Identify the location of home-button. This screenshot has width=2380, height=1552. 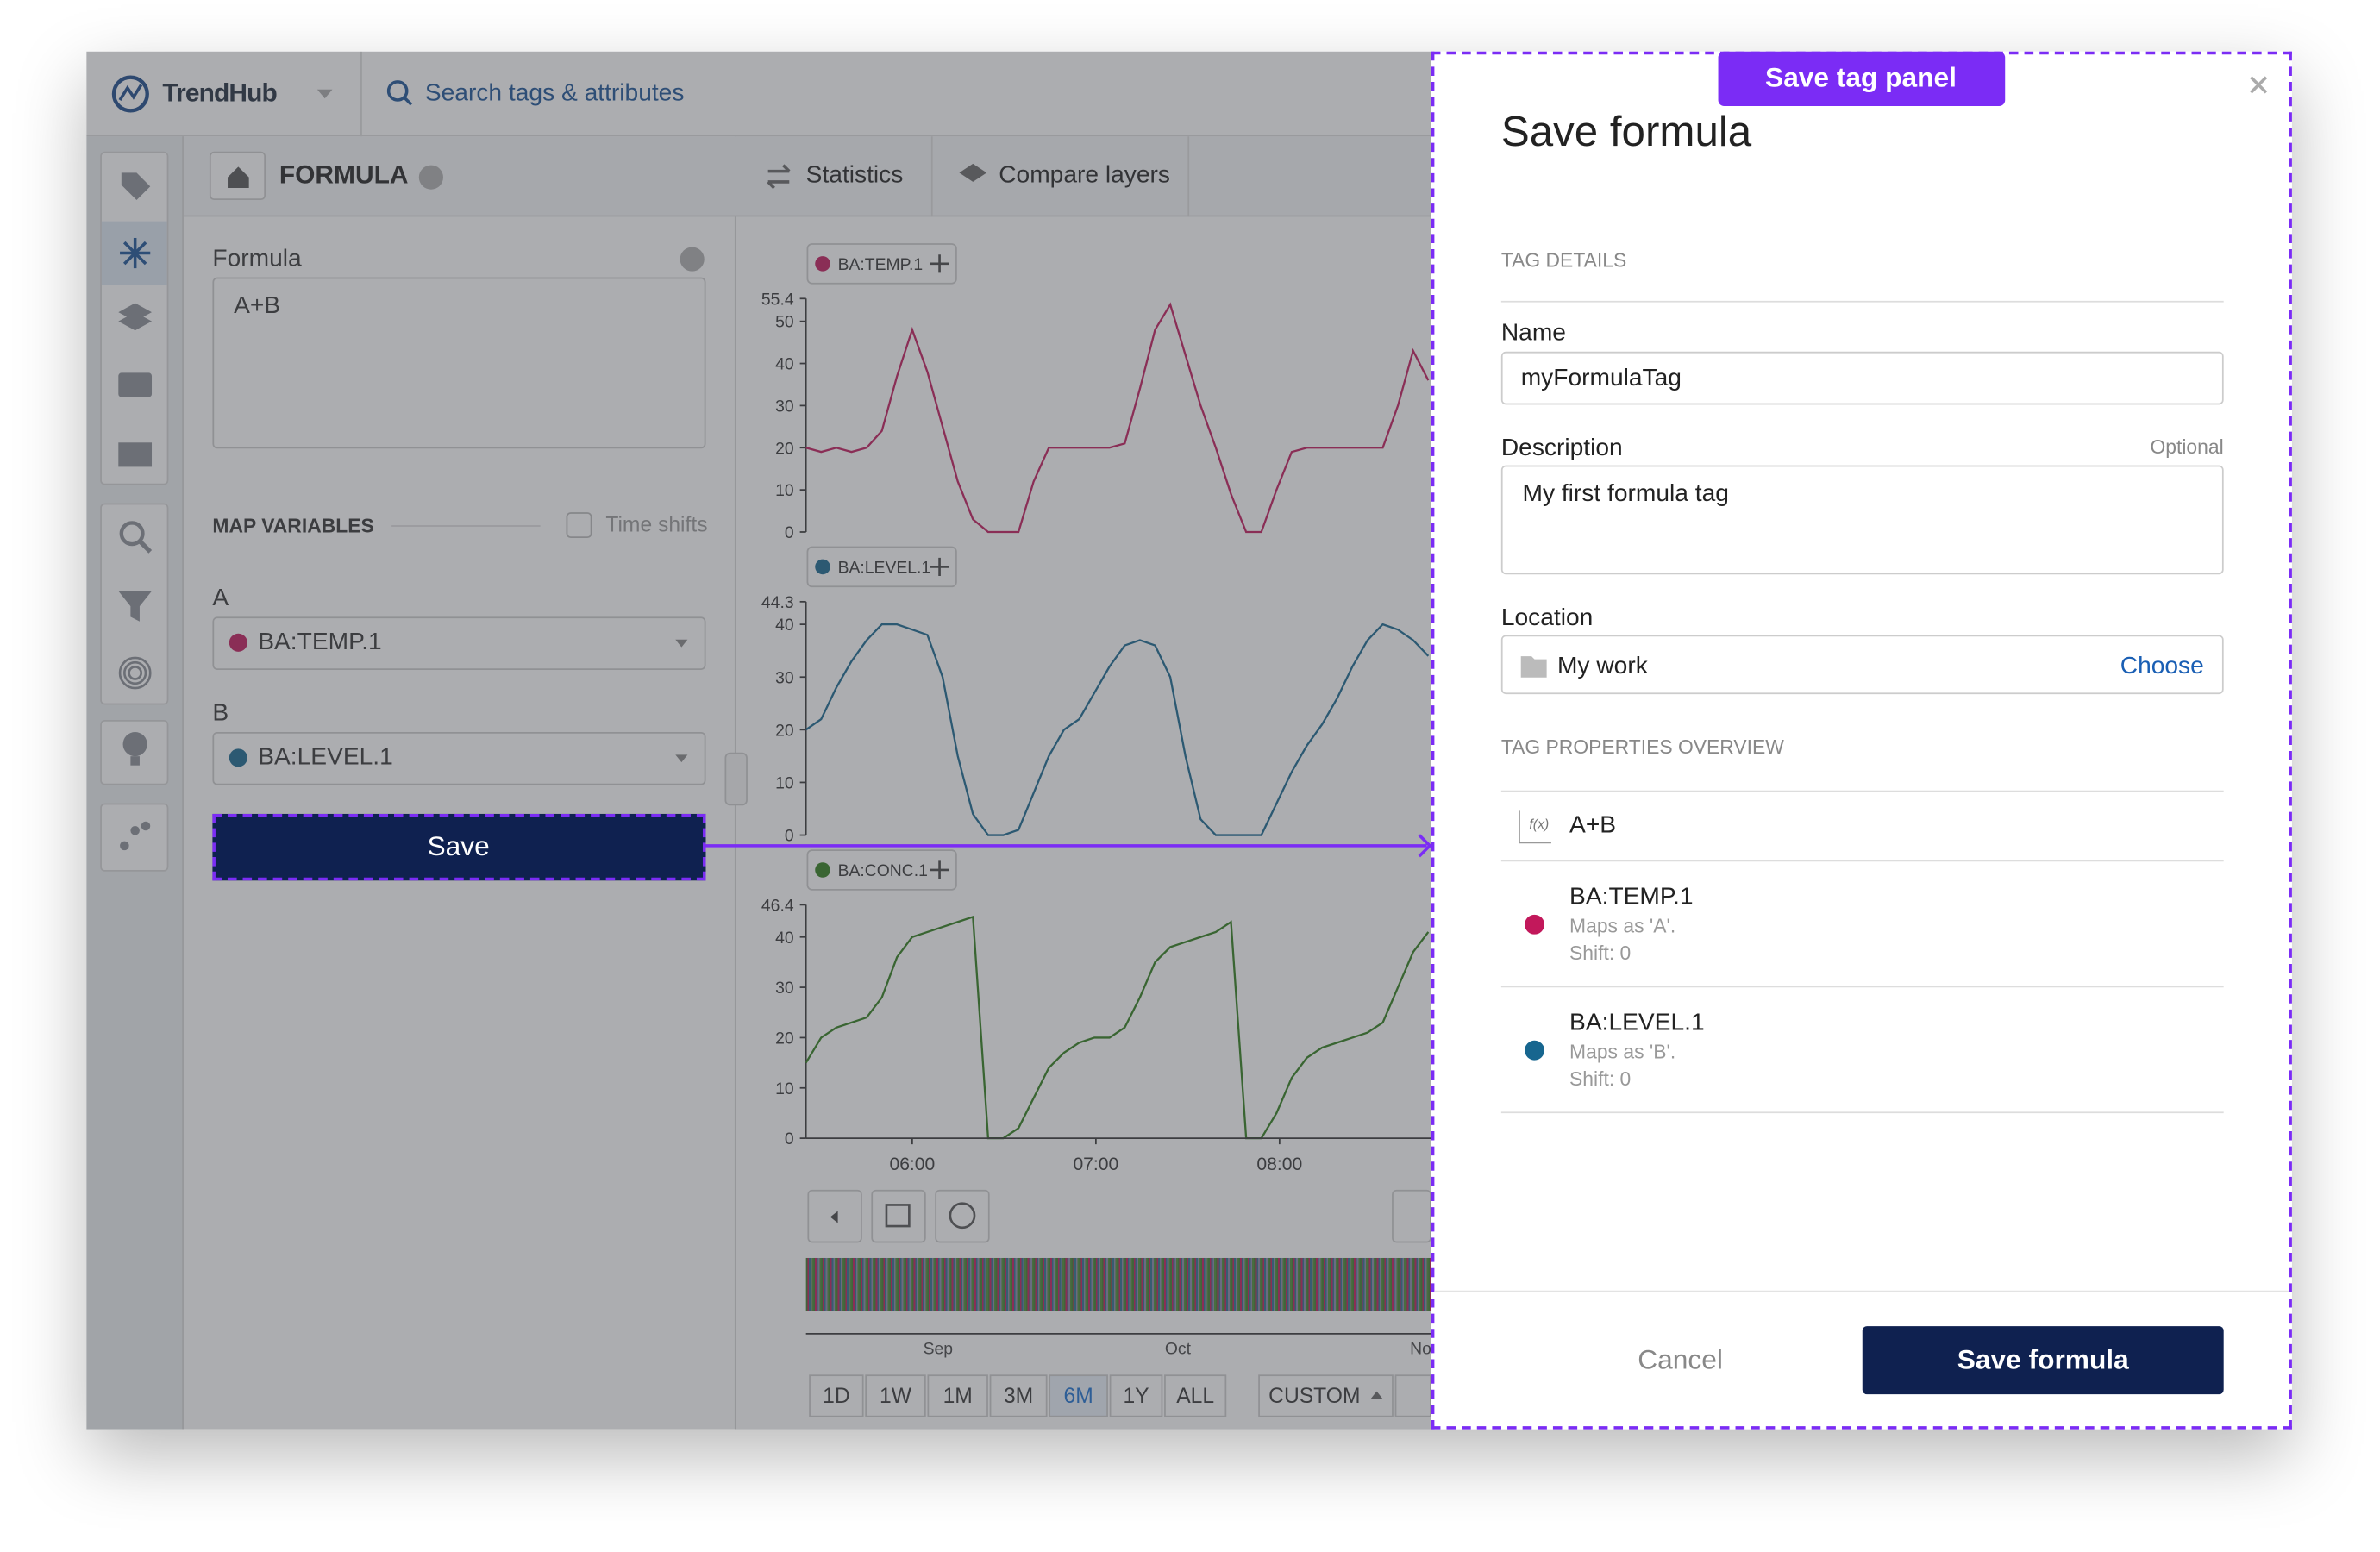
(238, 176).